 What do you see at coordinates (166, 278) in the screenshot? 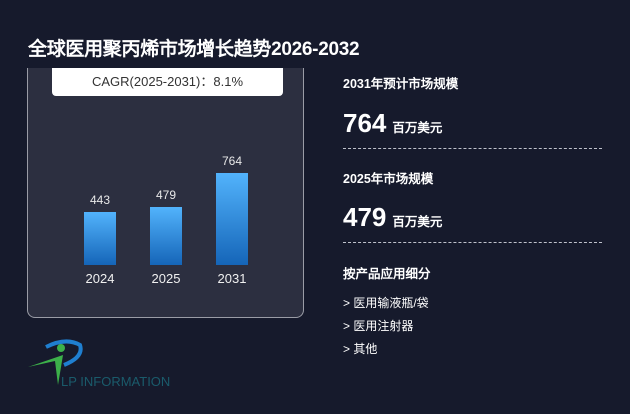
I see `x-tick-label: 2025` at bounding box center [166, 278].